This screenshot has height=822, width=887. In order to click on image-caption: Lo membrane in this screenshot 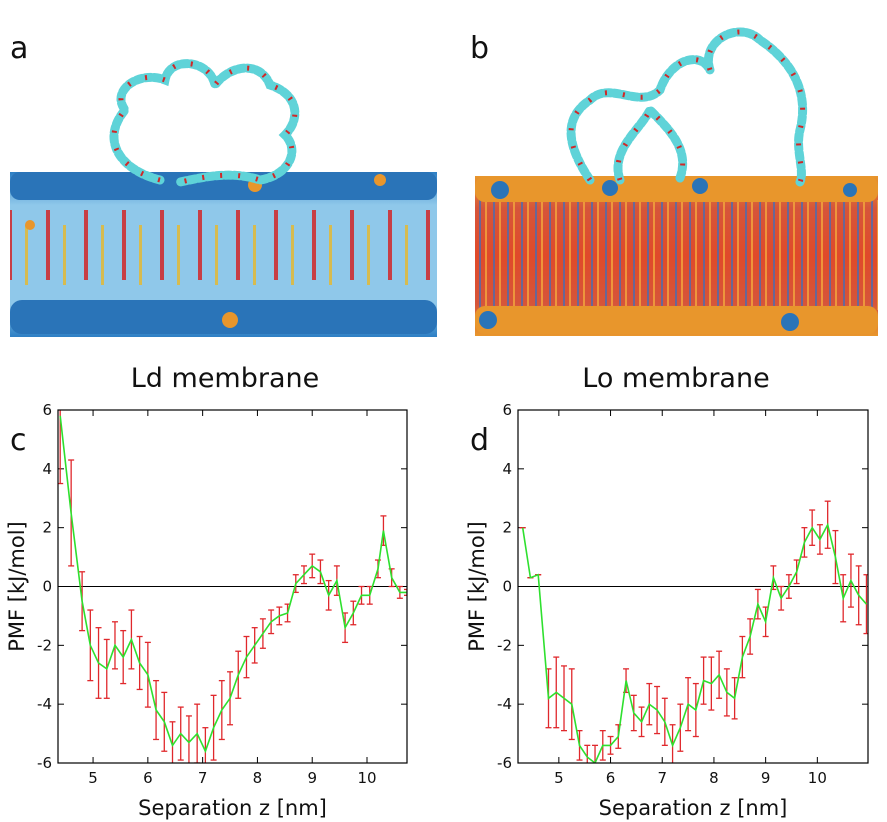, I will do `click(675, 378)`.